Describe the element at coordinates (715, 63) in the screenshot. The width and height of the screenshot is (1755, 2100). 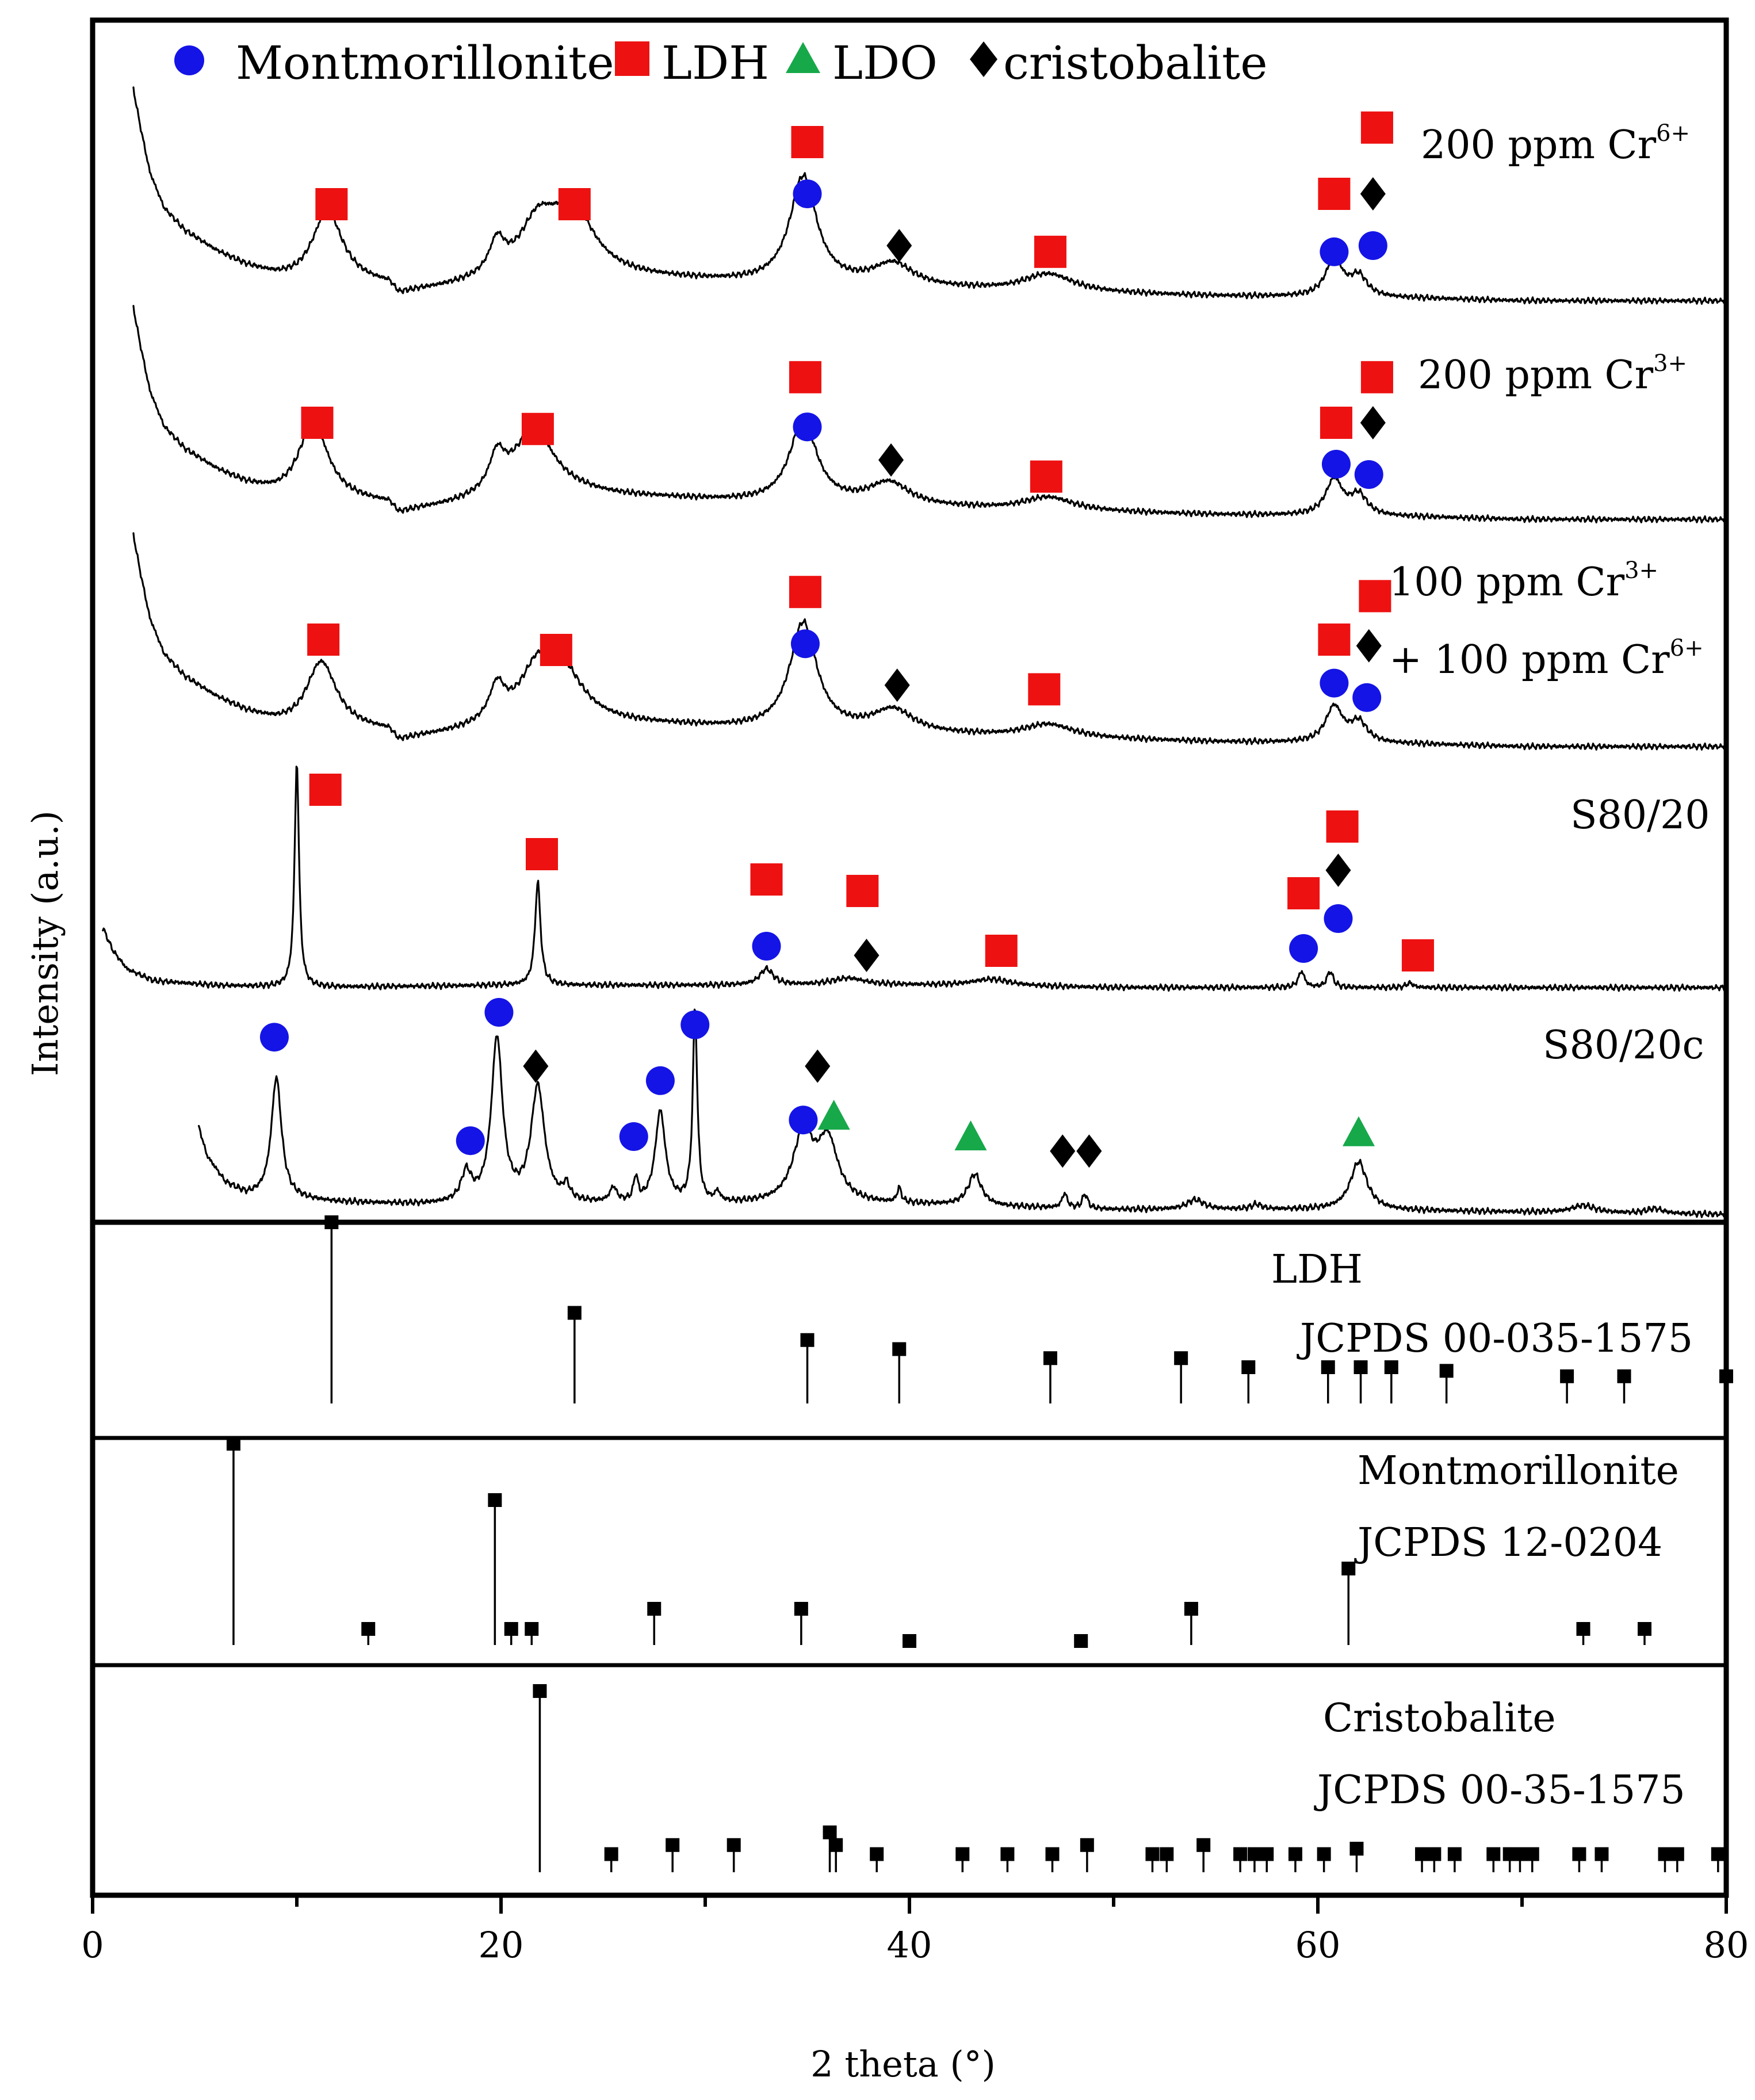
I see `legend-label-ldh: LDH` at that location.